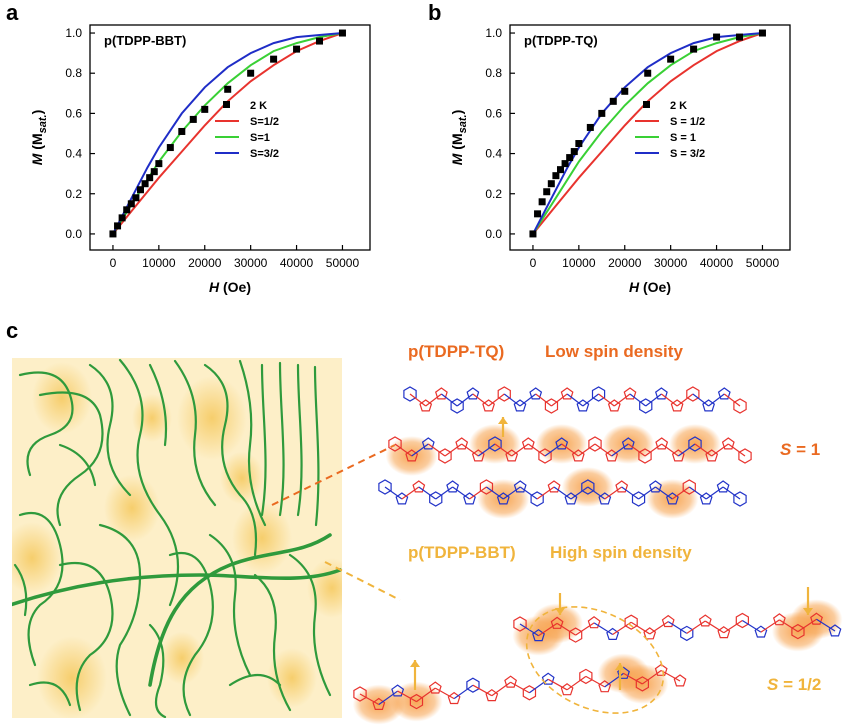 The height and width of the screenshot is (725, 850). I want to click on y-axis-label-sub: sat., so click(43, 123).